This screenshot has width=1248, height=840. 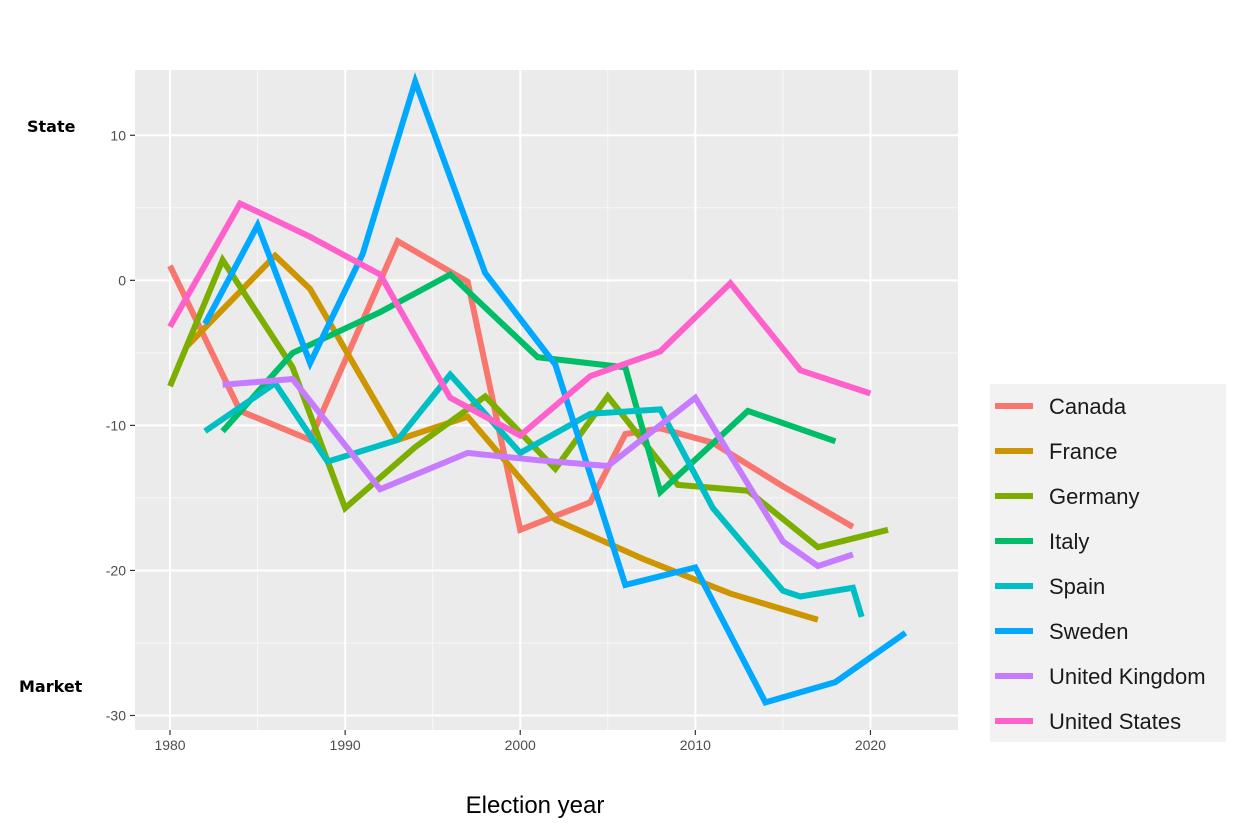 I want to click on y-label-top: State, so click(x=51, y=126).